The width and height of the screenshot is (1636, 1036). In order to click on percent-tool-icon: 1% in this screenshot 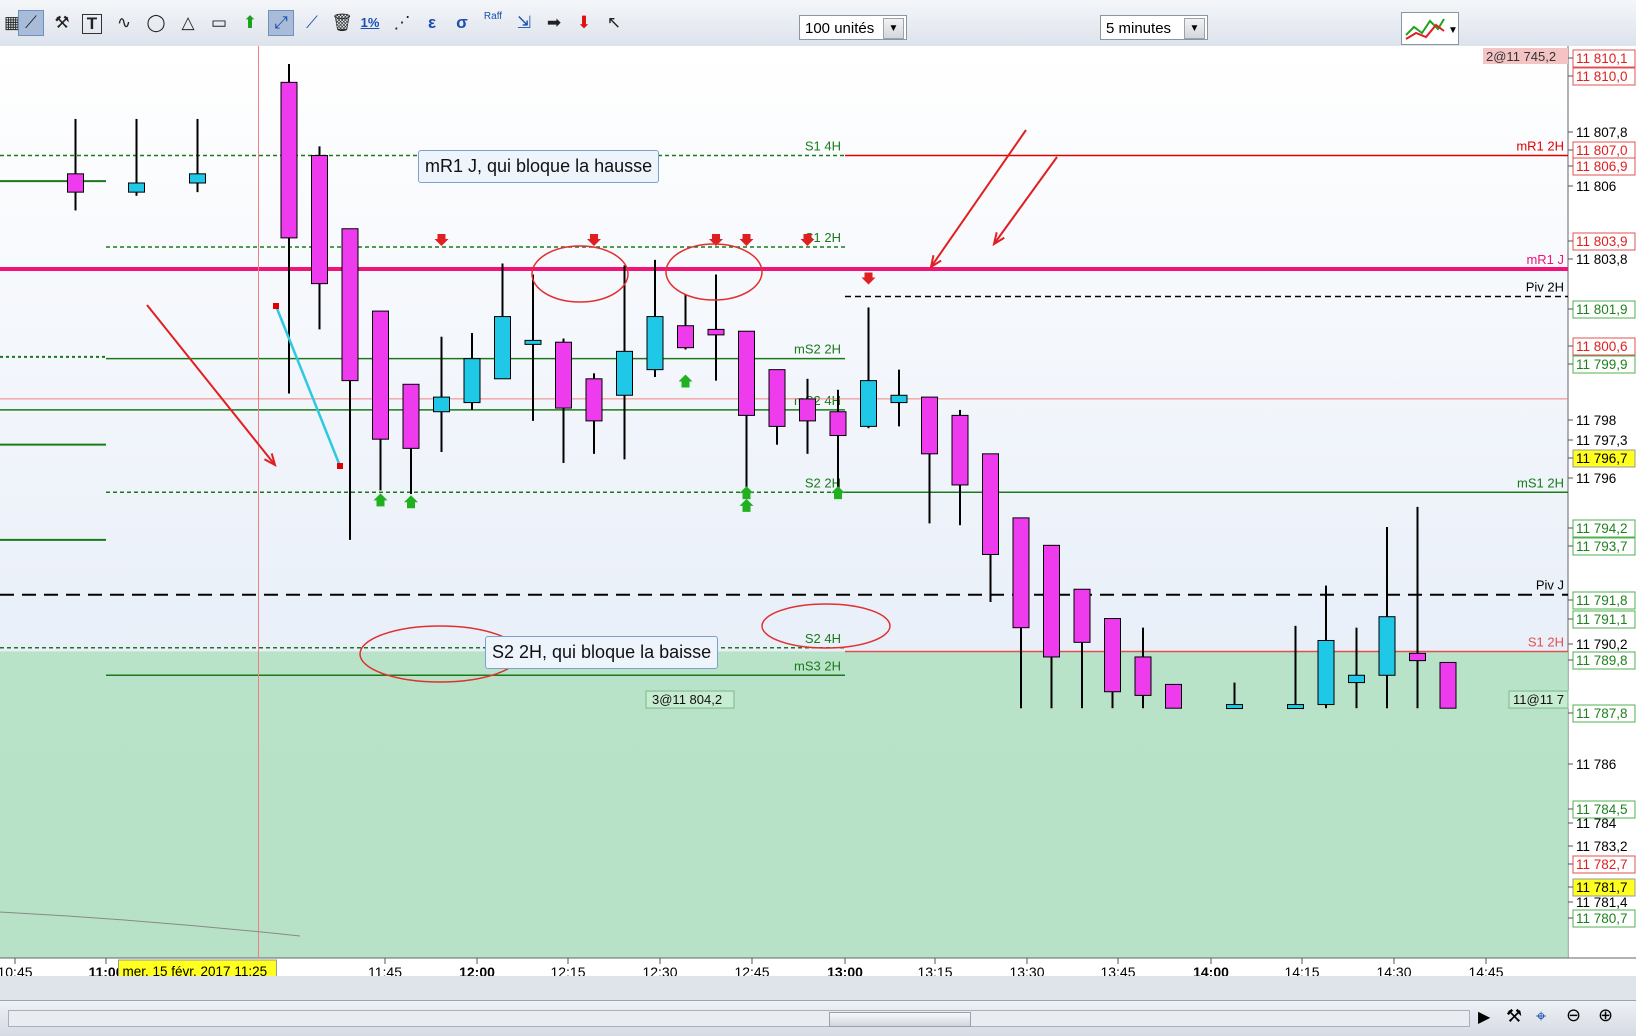, I will do `click(370, 22)`.